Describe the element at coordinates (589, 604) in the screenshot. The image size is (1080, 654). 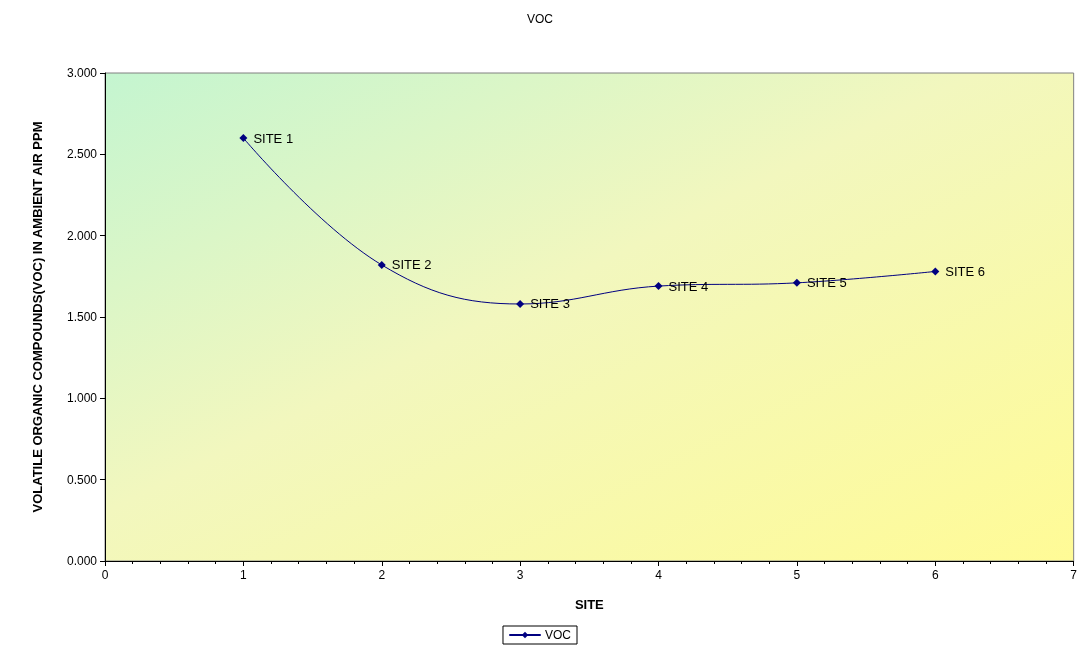
I see `x-axis-title: SITE` at that location.